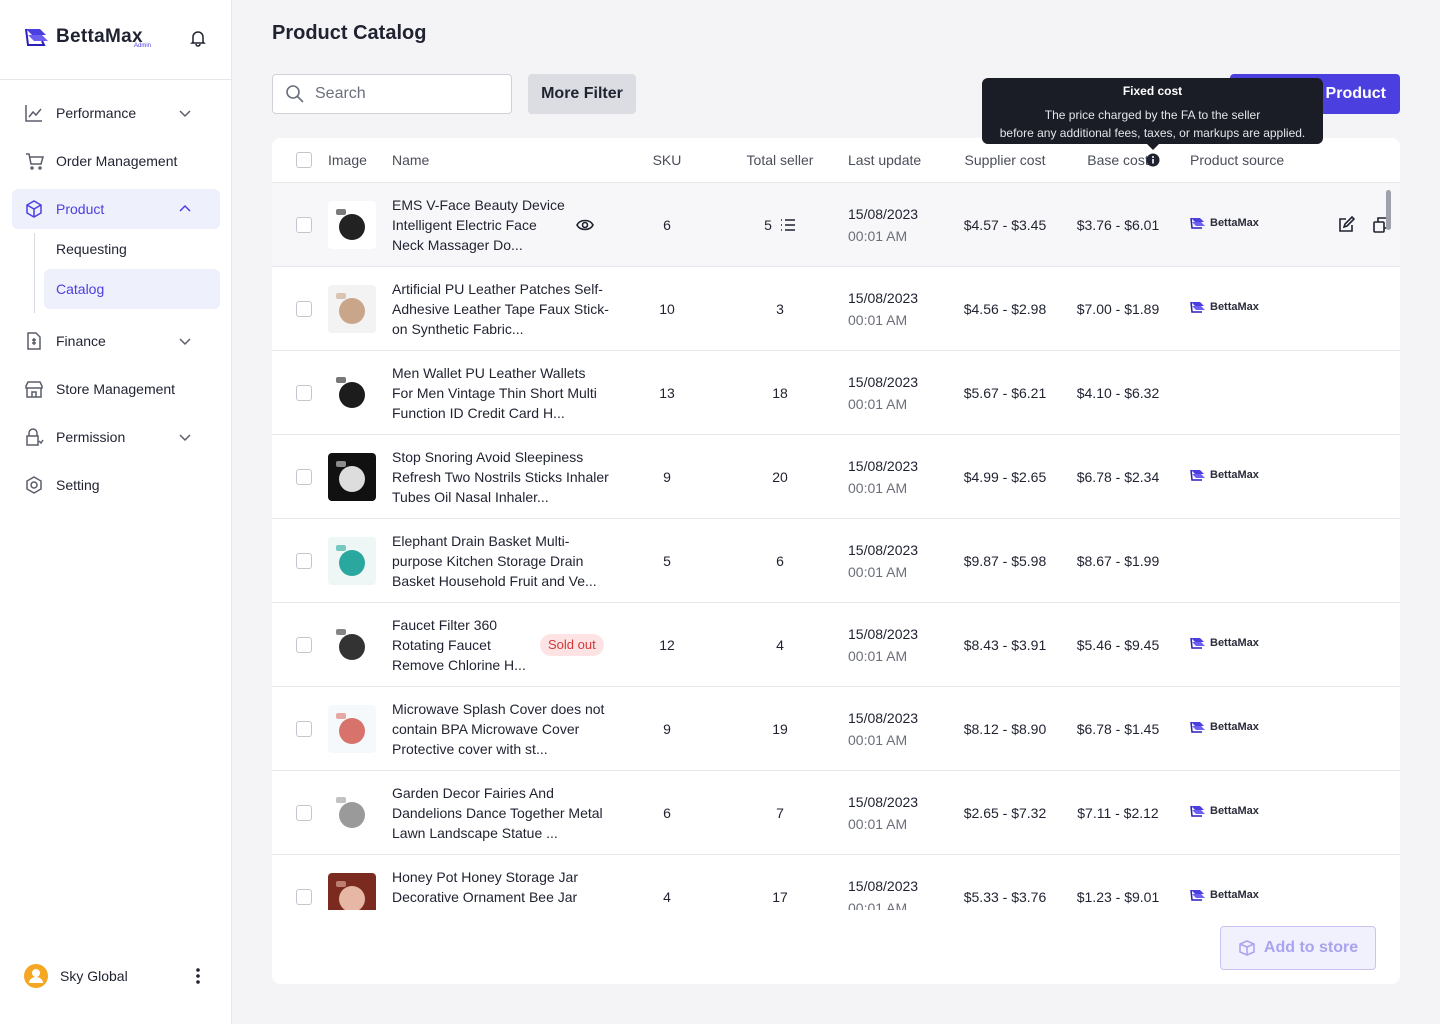 This screenshot has width=1440, height=1024. I want to click on total-seller-value: 4, so click(780, 645).